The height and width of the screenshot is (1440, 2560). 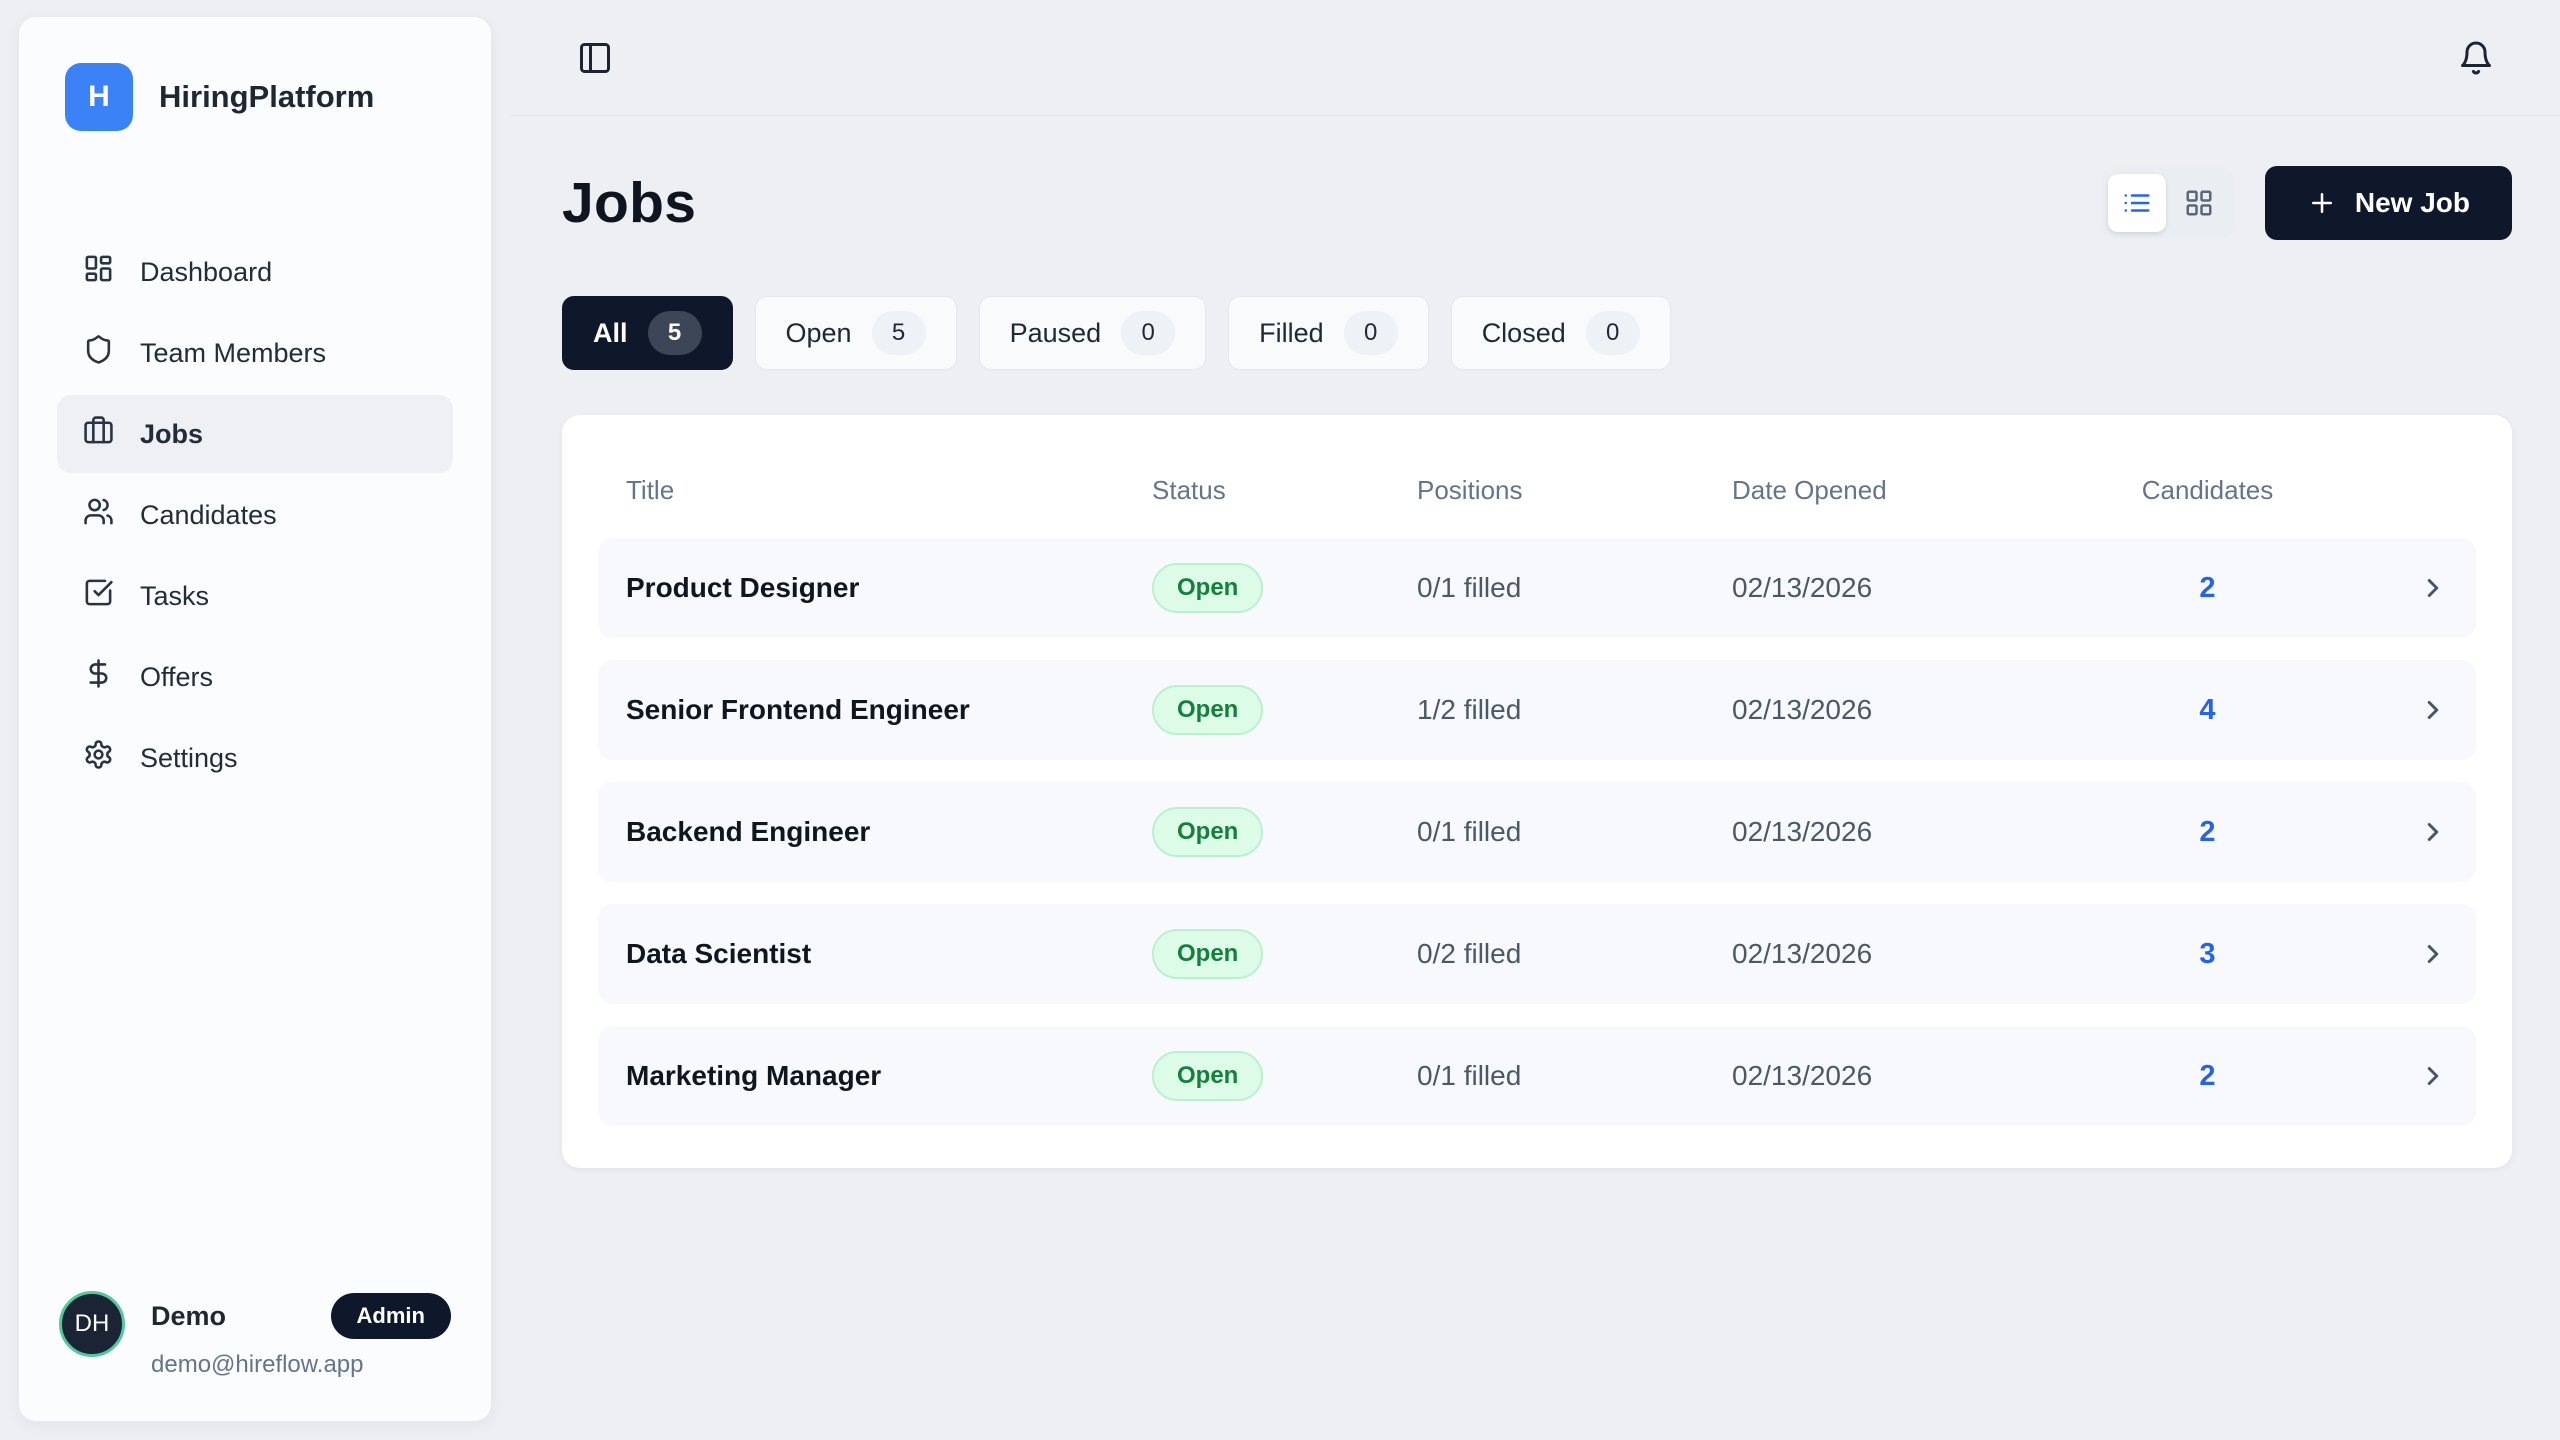 What do you see at coordinates (390, 1316) in the screenshot?
I see `role-badge: Admin` at bounding box center [390, 1316].